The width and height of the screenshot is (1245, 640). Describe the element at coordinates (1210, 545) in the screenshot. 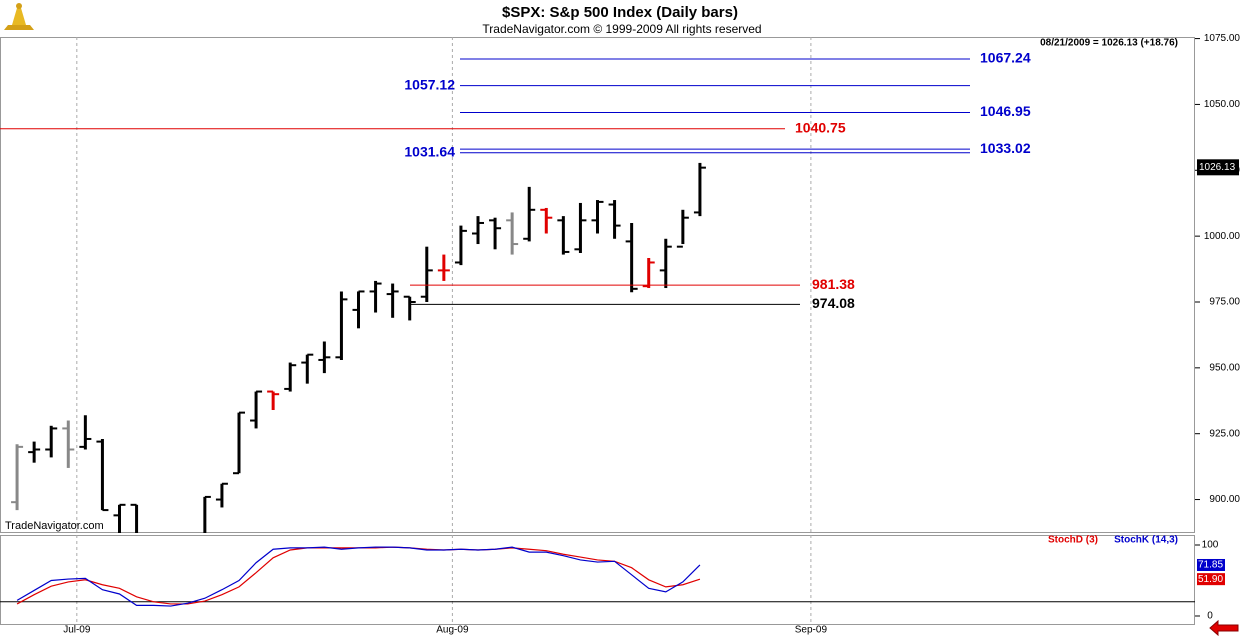

I see `y-tick-label: 100` at that location.